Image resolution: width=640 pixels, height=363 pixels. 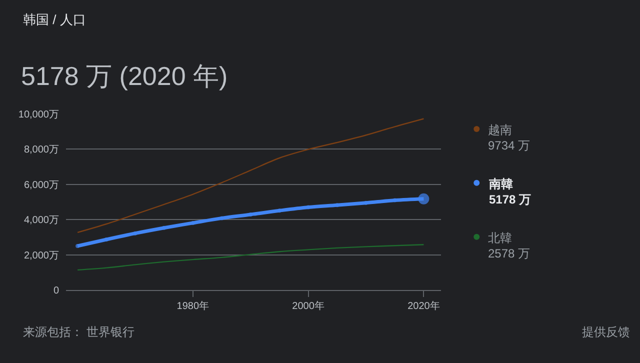 I want to click on chart-title: 5178 万 (2020 年), so click(x=124, y=76).